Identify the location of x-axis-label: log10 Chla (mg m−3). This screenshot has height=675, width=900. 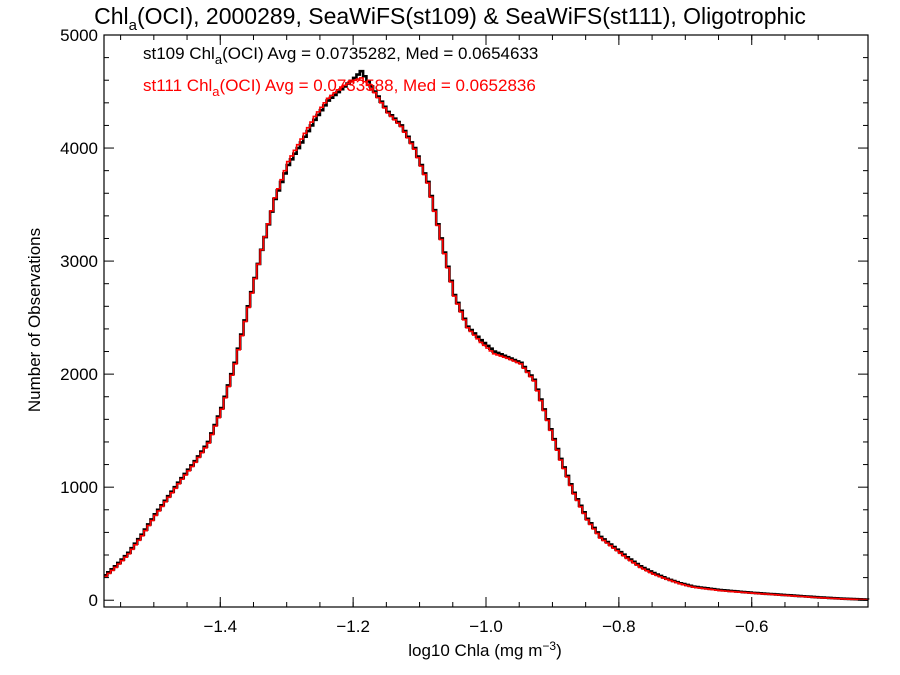
(485, 649).